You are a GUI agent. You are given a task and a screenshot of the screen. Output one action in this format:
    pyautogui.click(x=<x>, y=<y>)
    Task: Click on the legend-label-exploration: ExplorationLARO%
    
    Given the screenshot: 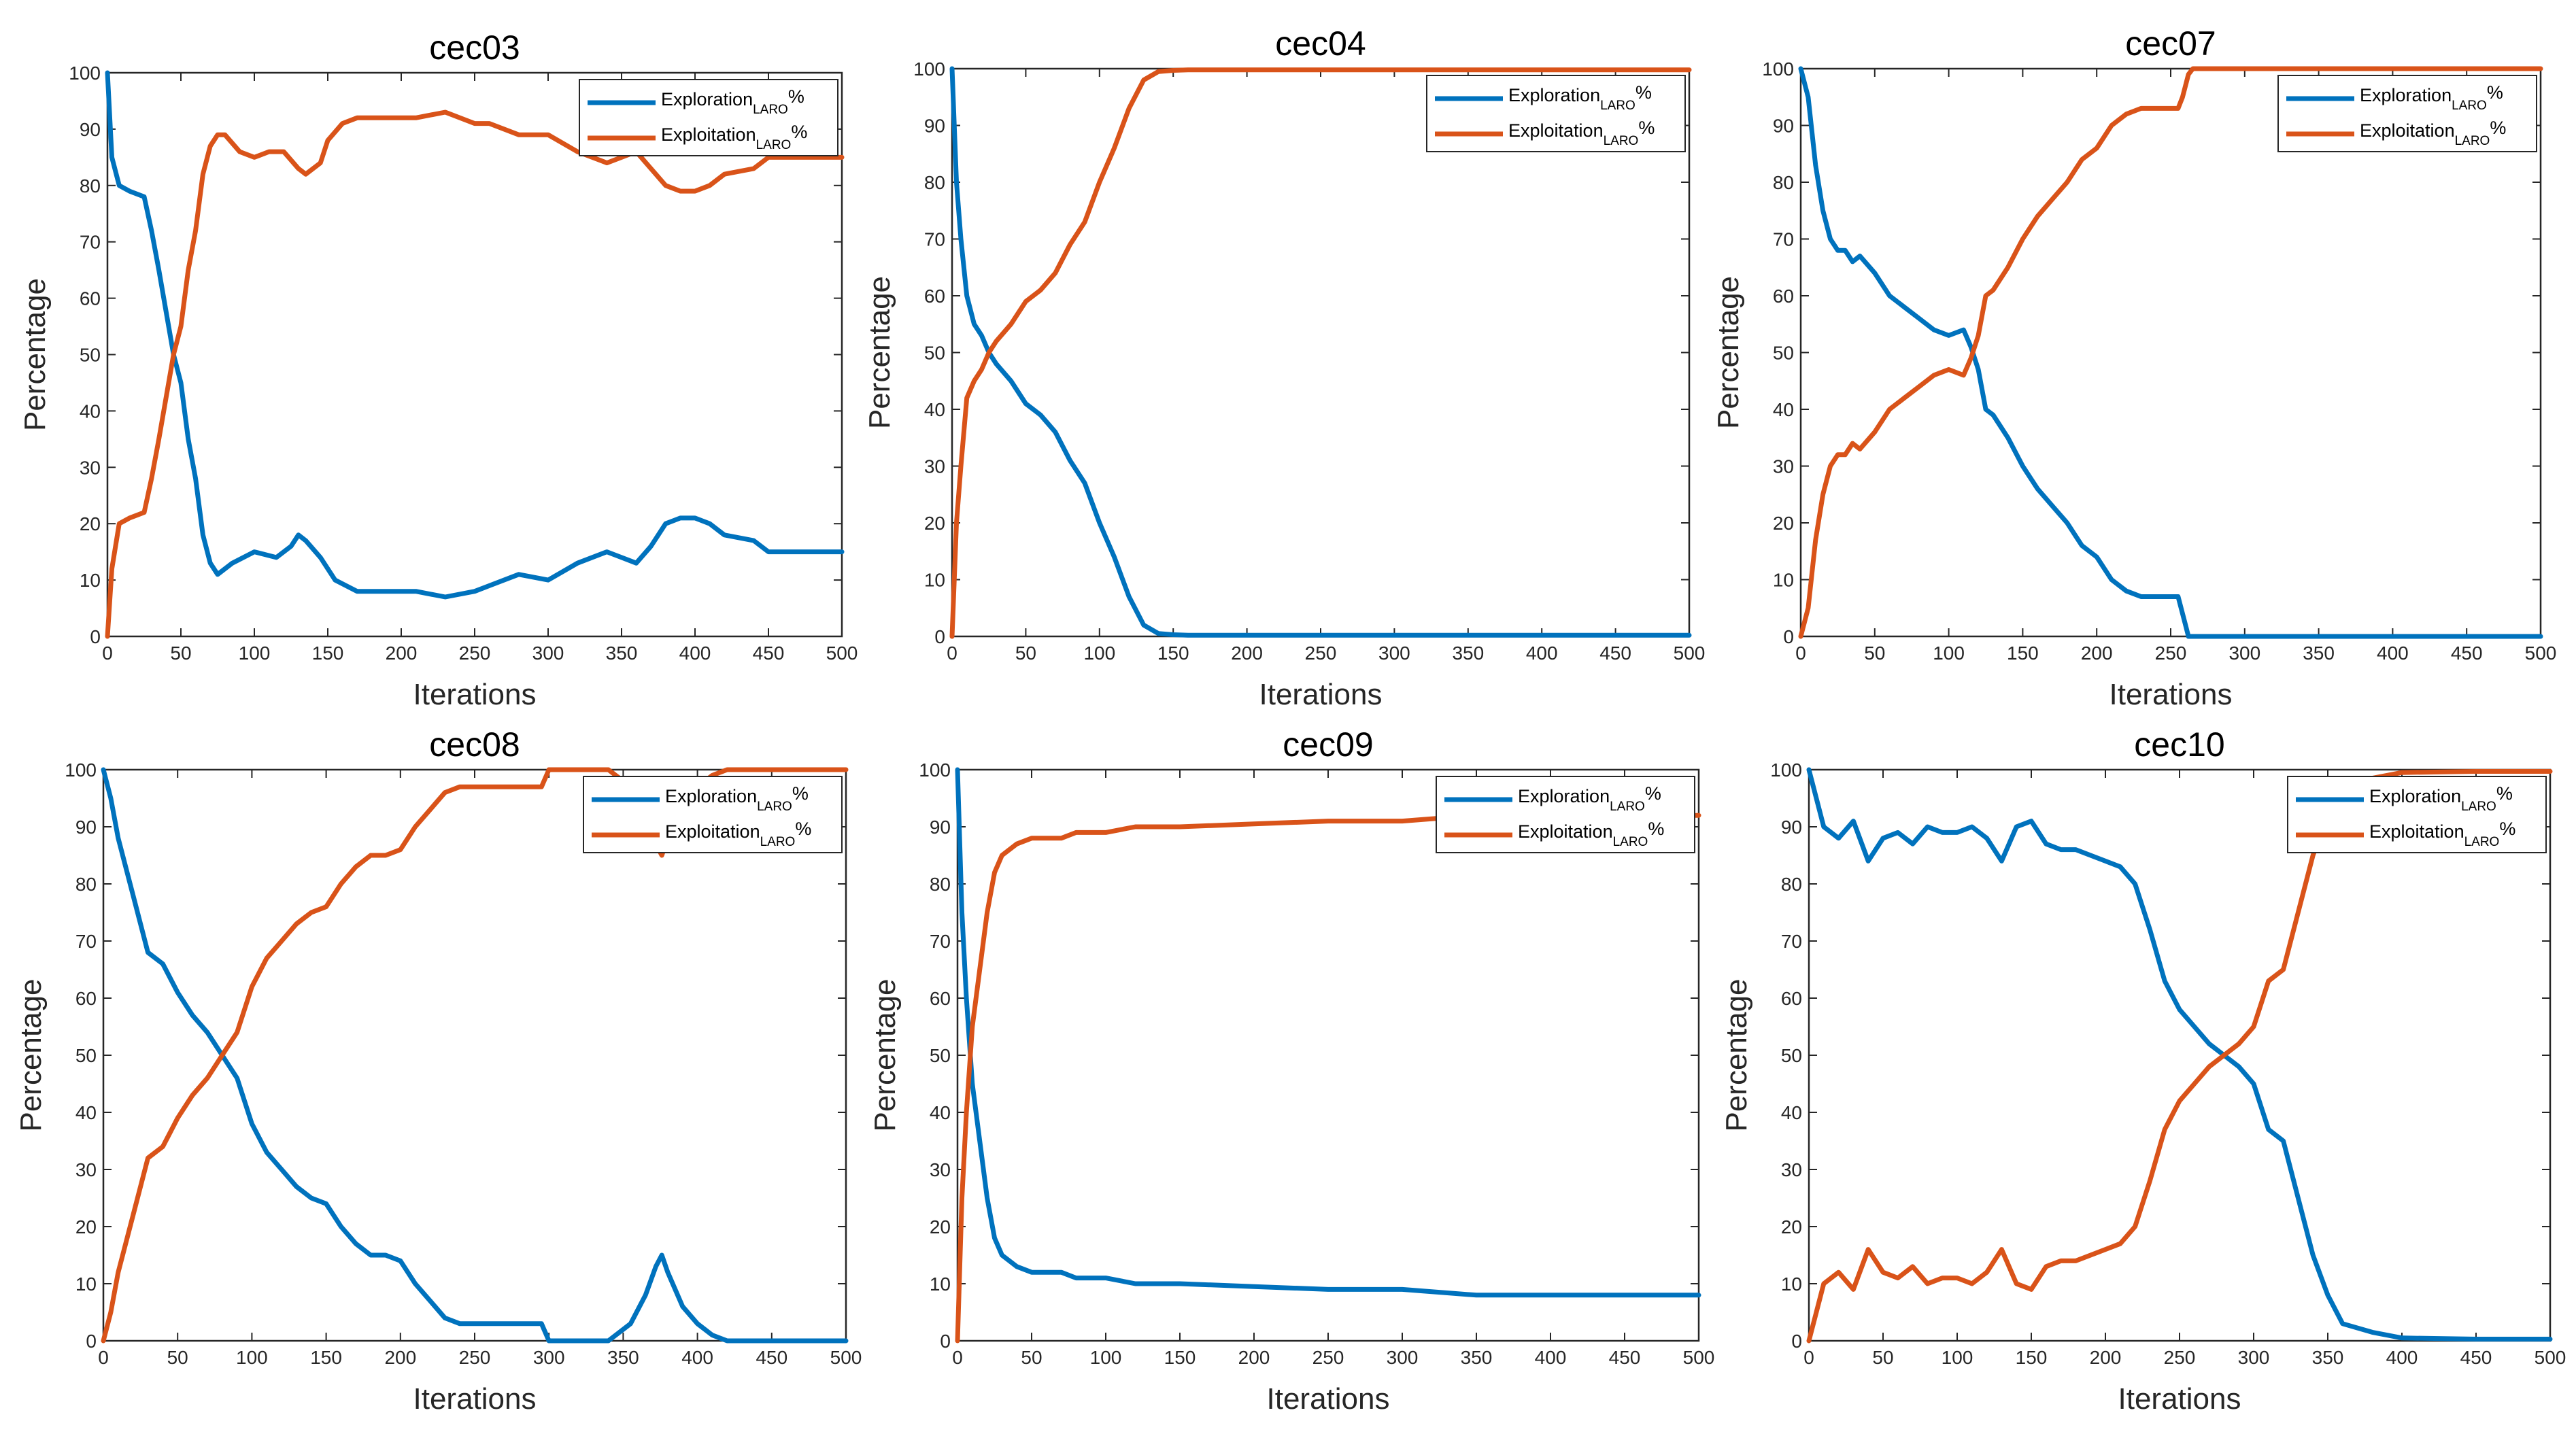 What is the action you would take?
    pyautogui.click(x=732, y=101)
    